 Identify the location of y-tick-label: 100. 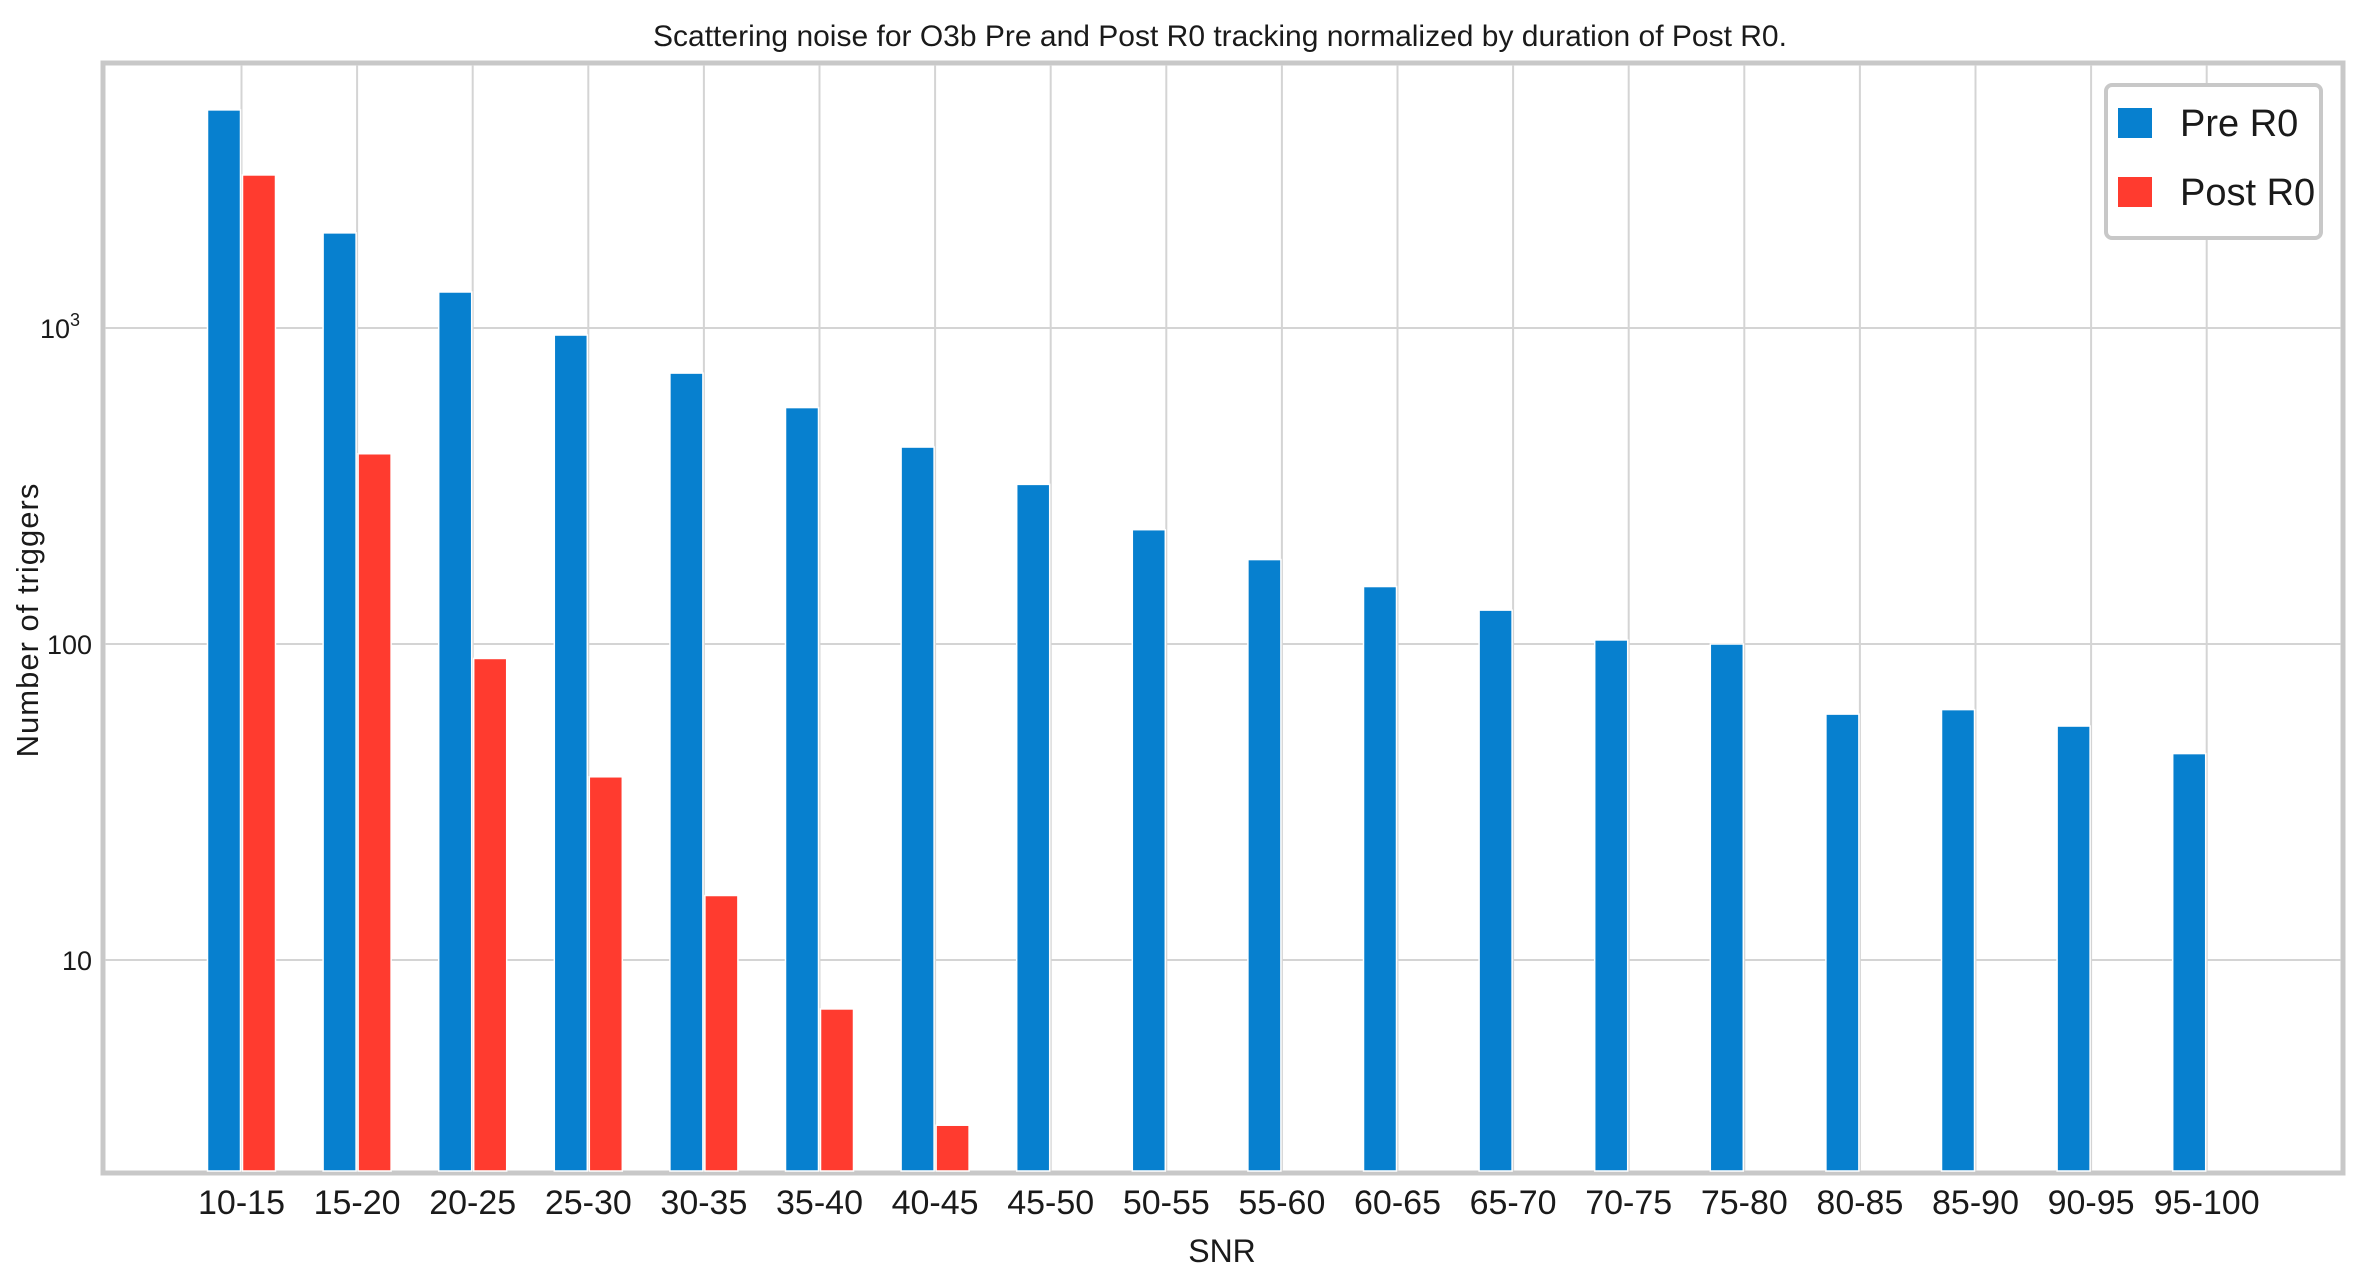
(69, 645).